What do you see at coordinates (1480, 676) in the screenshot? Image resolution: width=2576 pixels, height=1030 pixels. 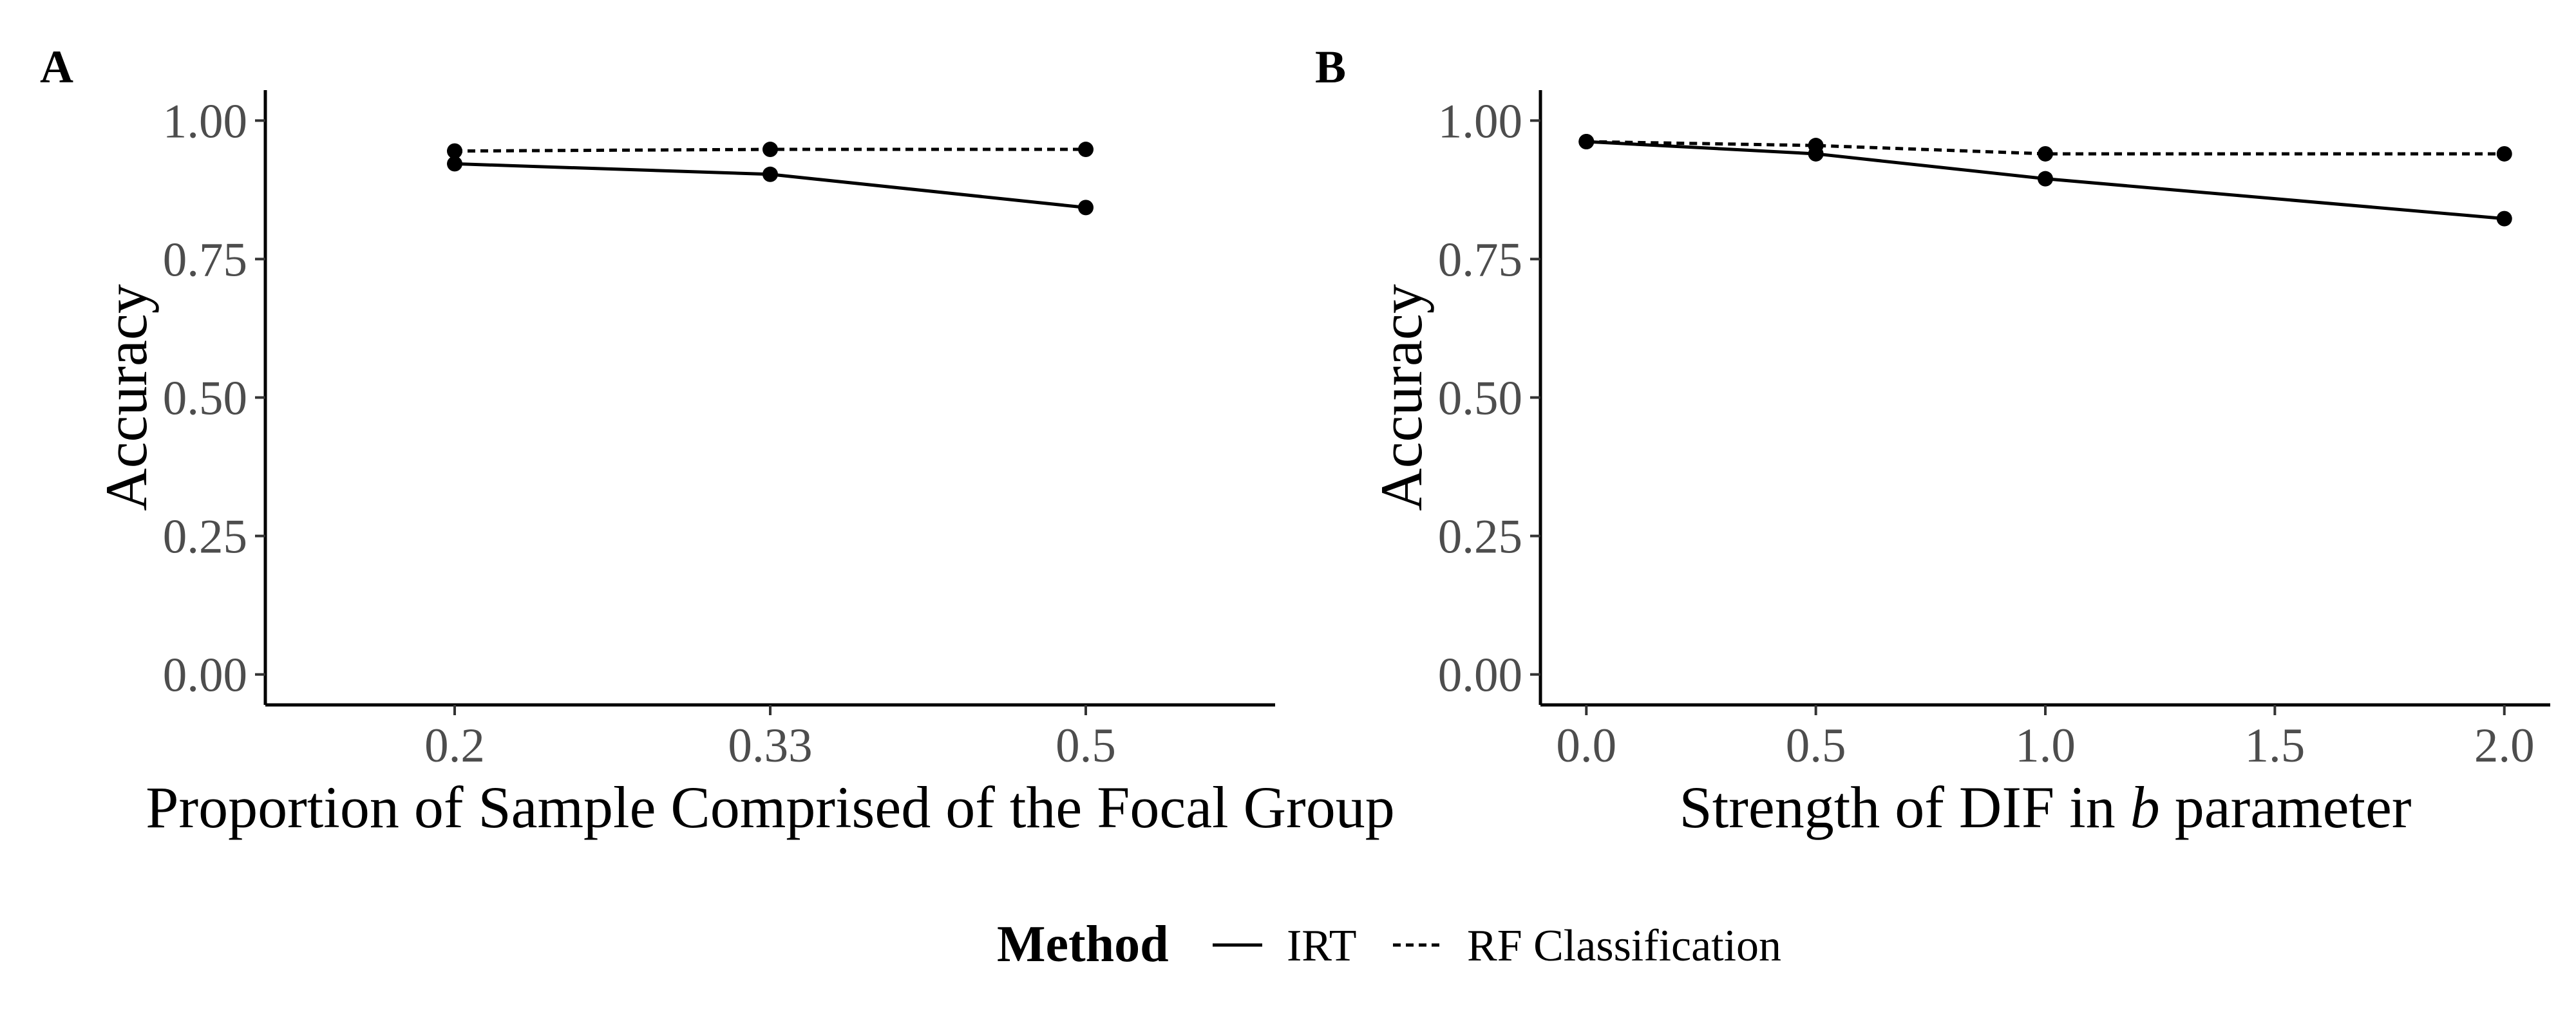 I see `panel-b-y-tick-label: 0.00` at bounding box center [1480, 676].